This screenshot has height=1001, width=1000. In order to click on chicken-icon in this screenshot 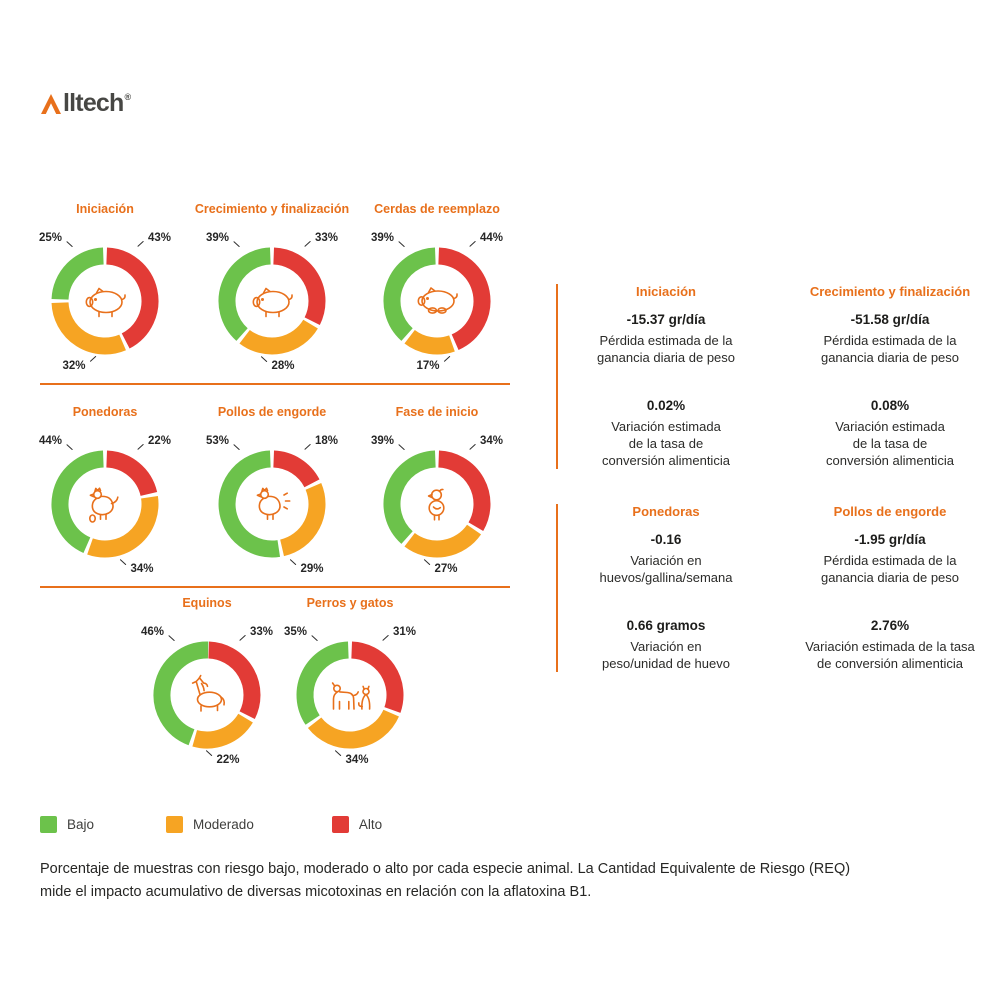, I will do `click(273, 503)`.